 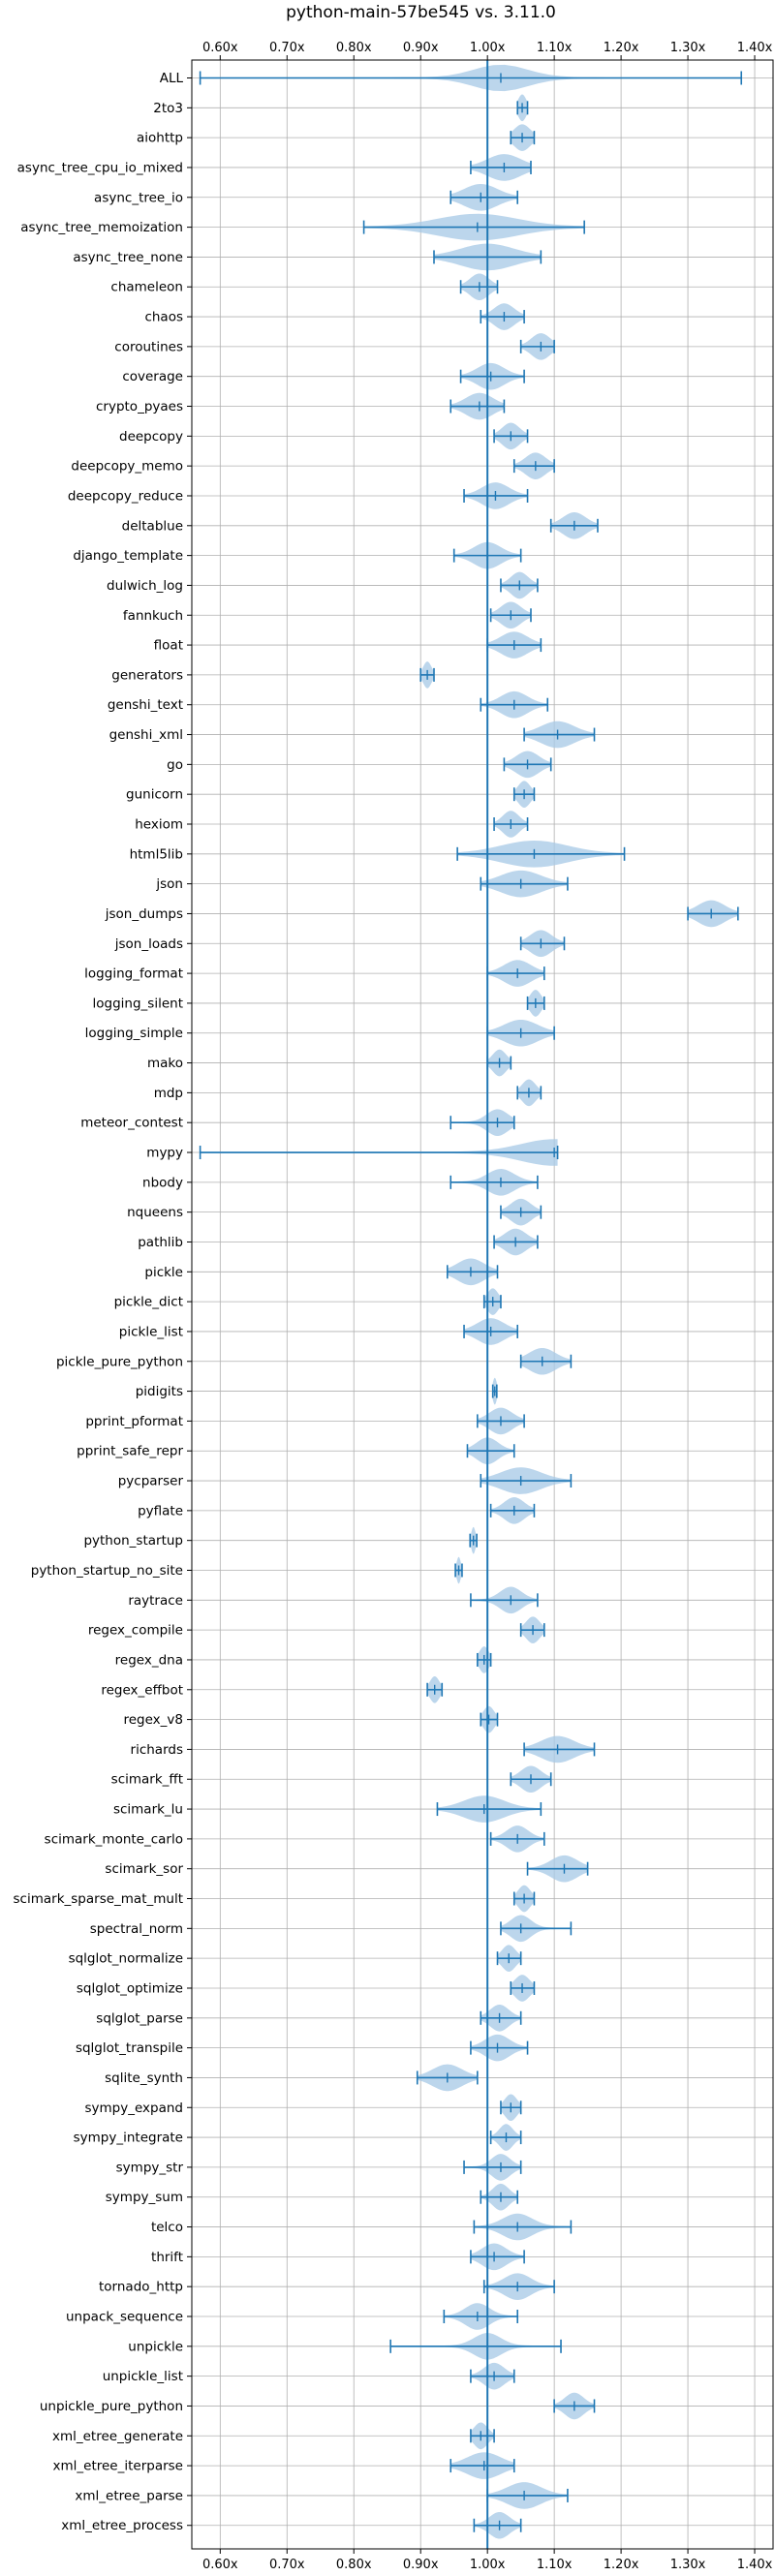 I want to click on category-label: sqlite_synth, so click(x=144, y=2078).